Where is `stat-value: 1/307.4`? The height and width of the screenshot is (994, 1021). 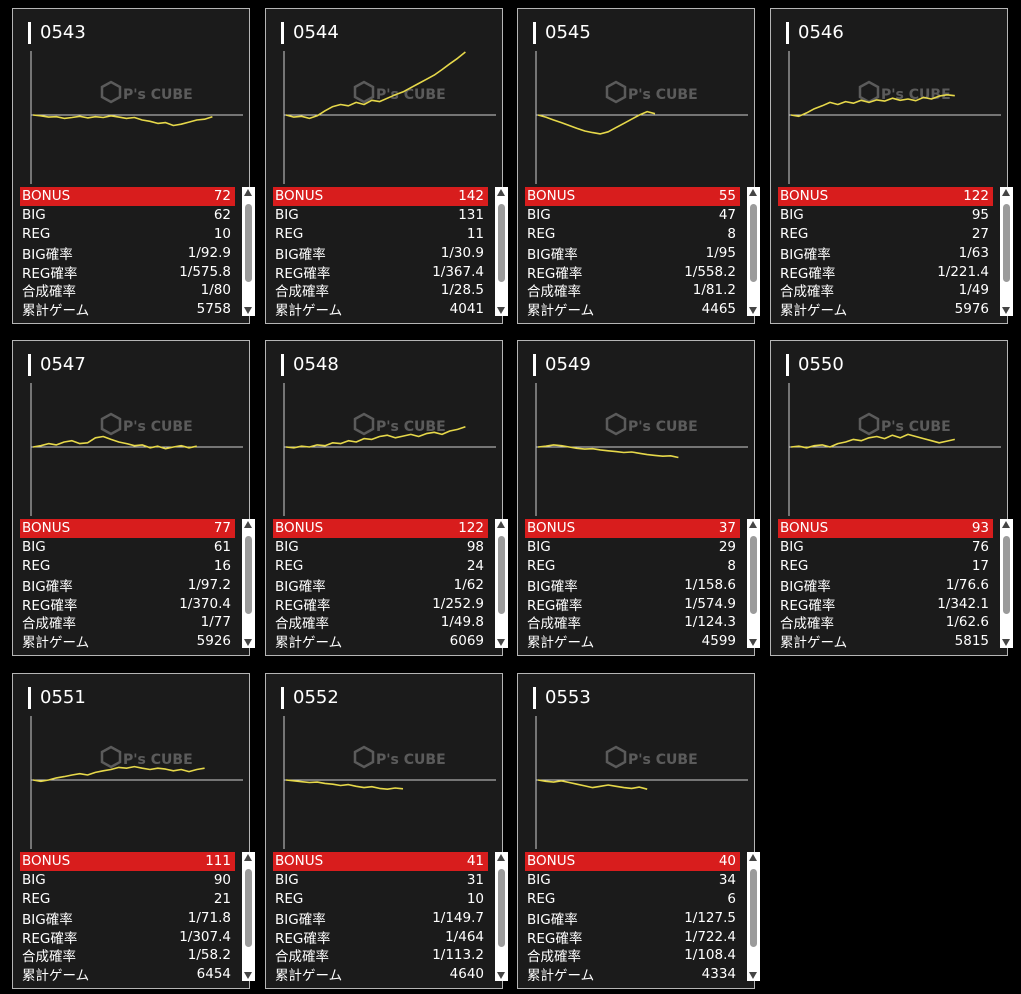 stat-value: 1/307.4 is located at coordinates (205, 936).